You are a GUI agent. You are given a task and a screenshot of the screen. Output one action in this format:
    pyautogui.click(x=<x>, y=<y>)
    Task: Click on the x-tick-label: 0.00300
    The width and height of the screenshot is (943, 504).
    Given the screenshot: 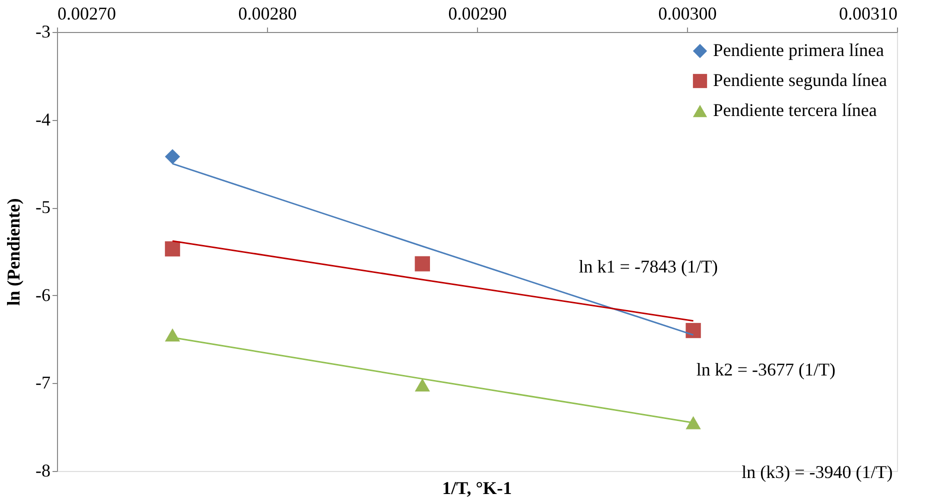 What is the action you would take?
    pyautogui.click(x=687, y=14)
    